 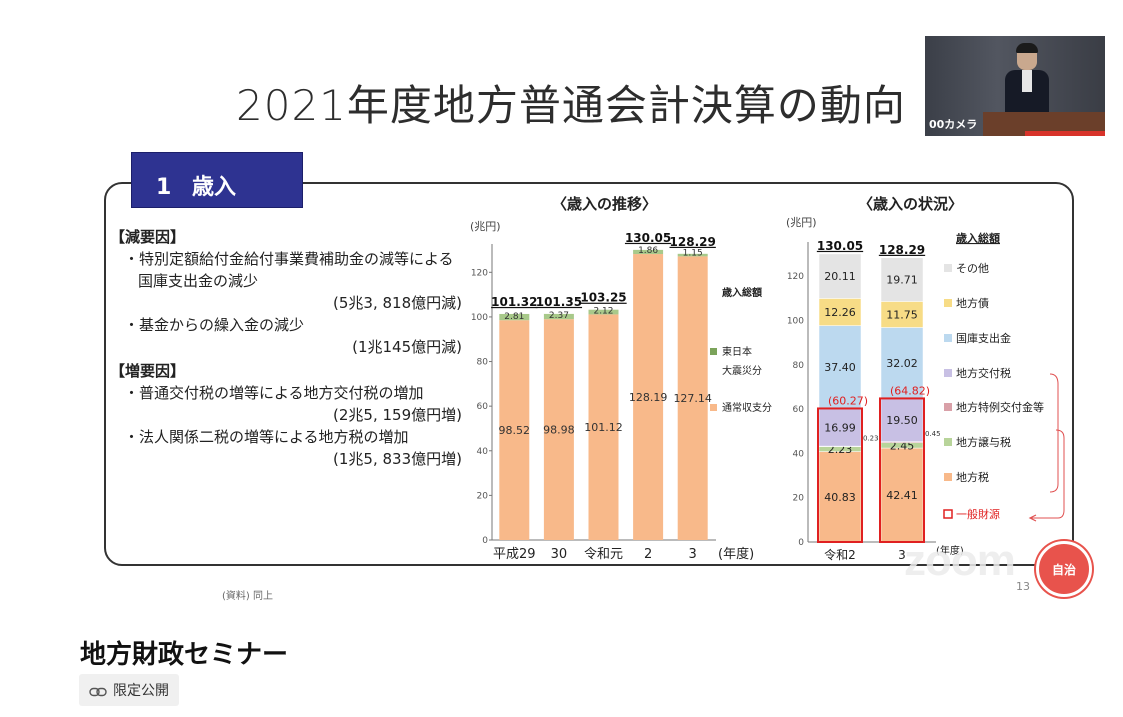 What do you see at coordinates (274, 393) in the screenshot?
I see `increase-item-1: ・普通交付税の増等による地方交付税の増加` at bounding box center [274, 393].